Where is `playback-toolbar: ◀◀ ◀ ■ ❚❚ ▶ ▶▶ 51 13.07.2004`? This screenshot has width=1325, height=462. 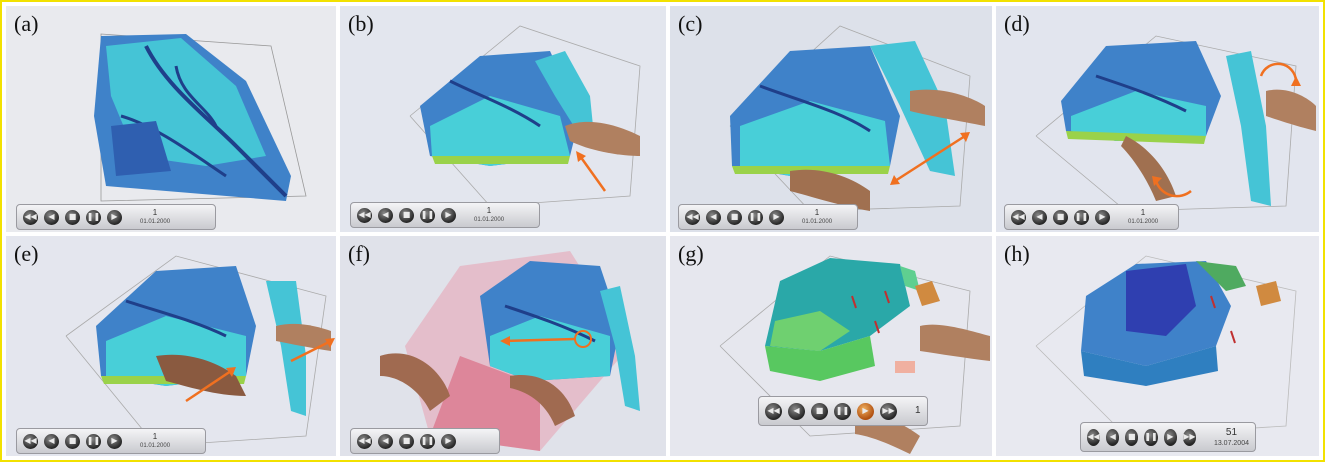 playback-toolbar: ◀◀ ◀ ■ ❚❚ ▶ ▶▶ 51 13.07.2004 is located at coordinates (1168, 437).